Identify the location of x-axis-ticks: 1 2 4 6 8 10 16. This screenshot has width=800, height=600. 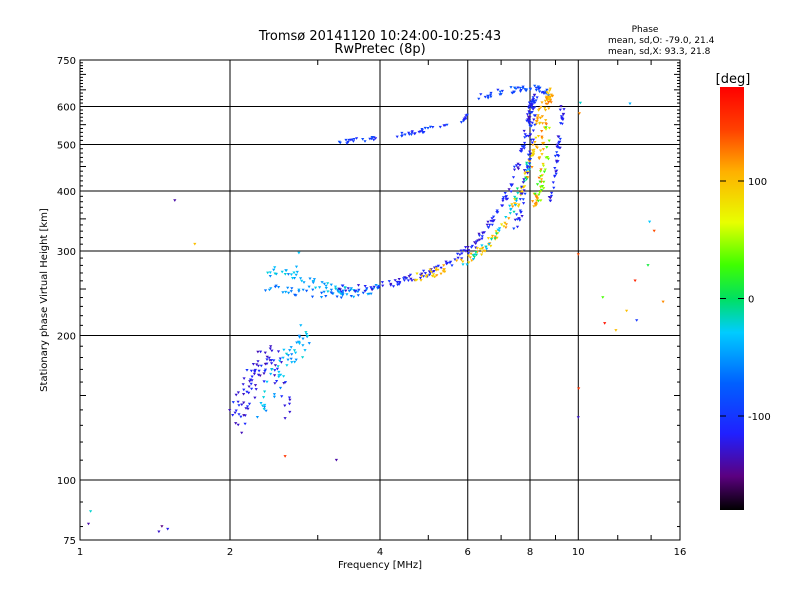
(382, 552).